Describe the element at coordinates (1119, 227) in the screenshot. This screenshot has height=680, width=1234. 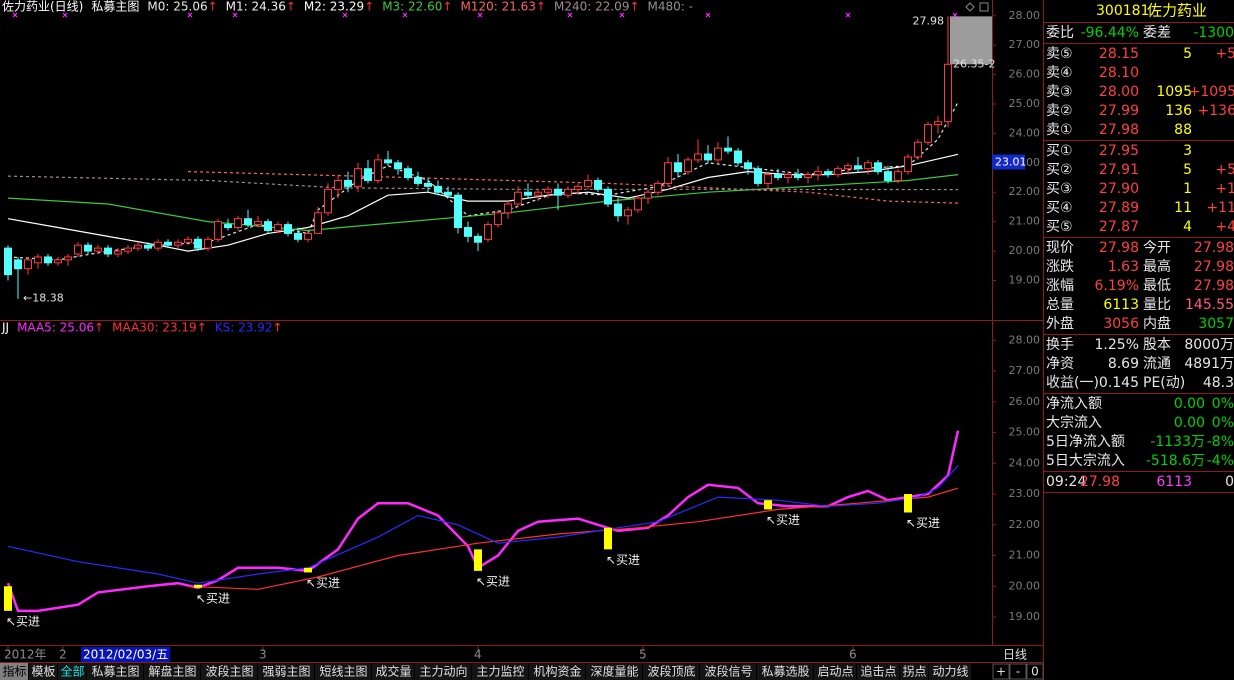
I see `quote-value: 27.87` at that location.